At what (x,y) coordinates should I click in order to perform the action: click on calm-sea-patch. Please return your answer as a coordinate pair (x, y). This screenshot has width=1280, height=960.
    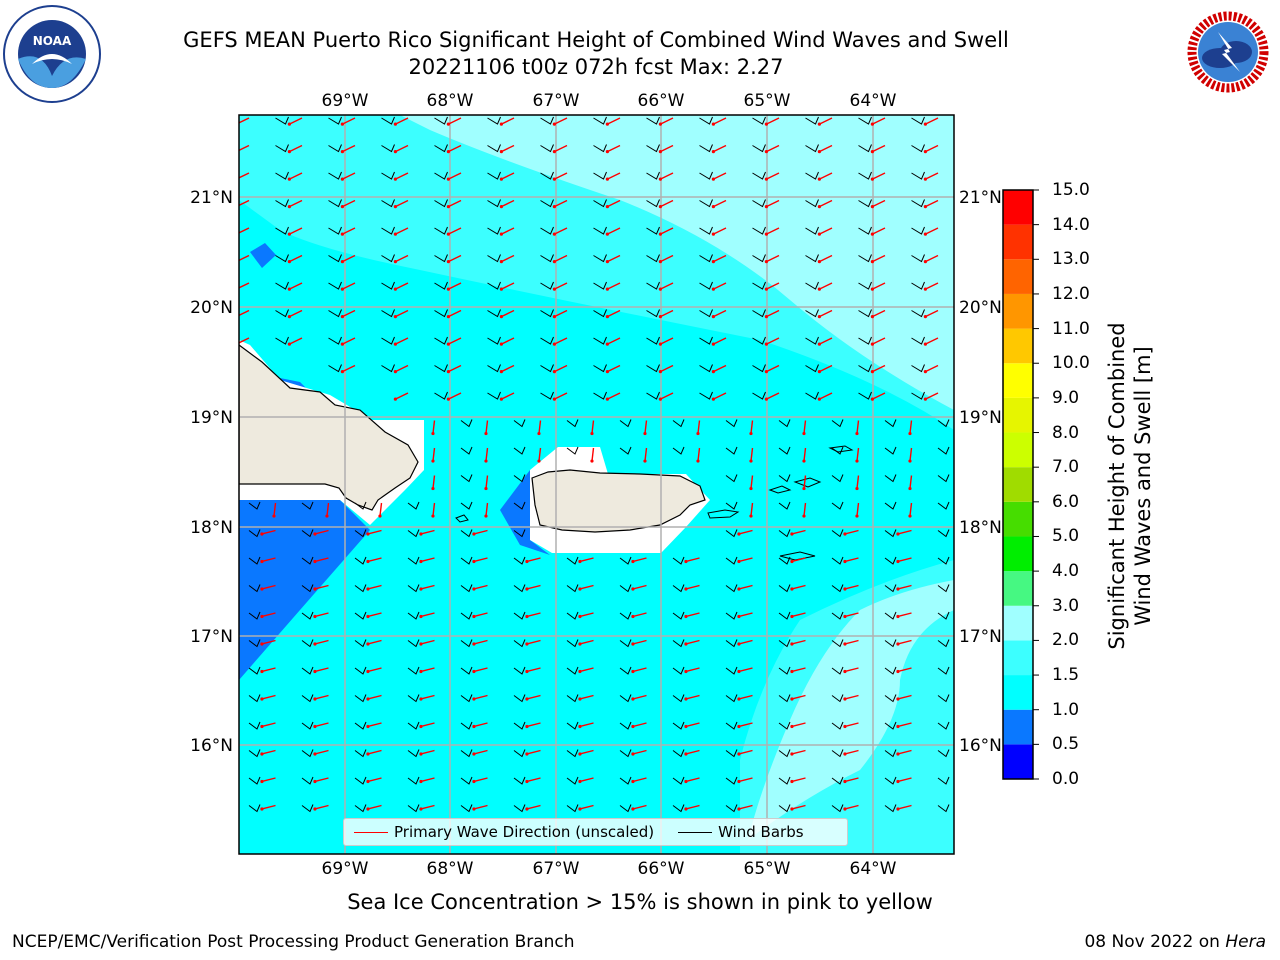
    Looking at the image, I should click on (263, 255).